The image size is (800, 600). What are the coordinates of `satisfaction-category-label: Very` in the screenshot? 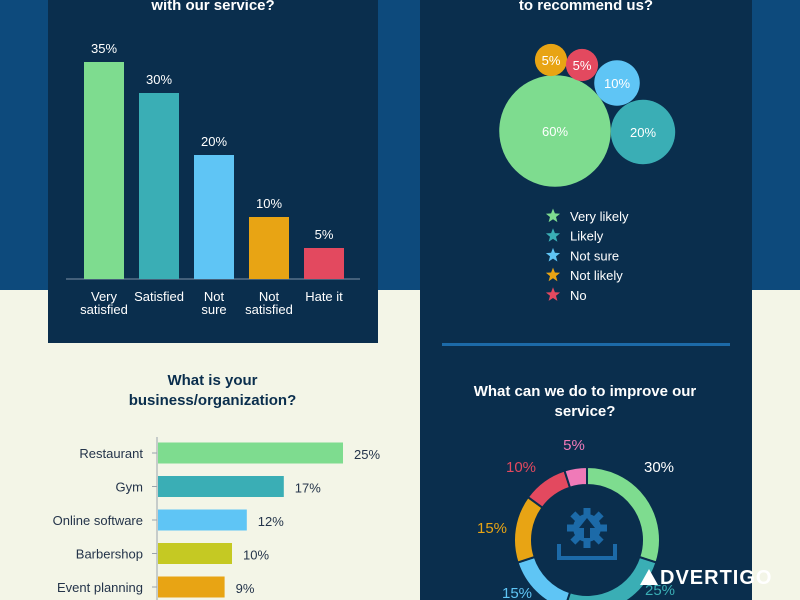 It's located at (104, 296).